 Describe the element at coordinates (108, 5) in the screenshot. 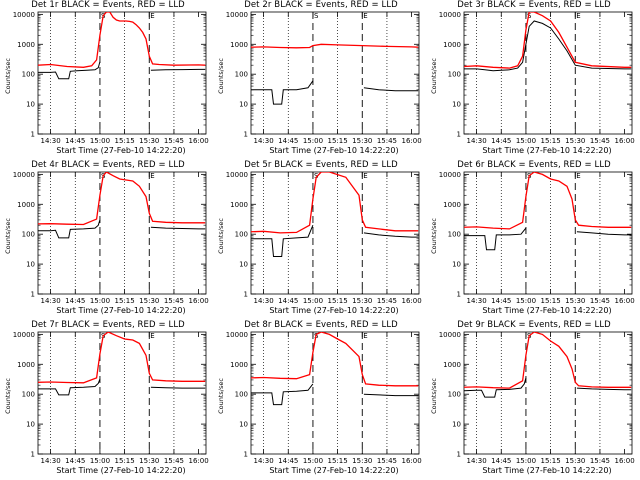

I see `panel-title: Det 1r BLACK = Events, RED = LLD` at that location.